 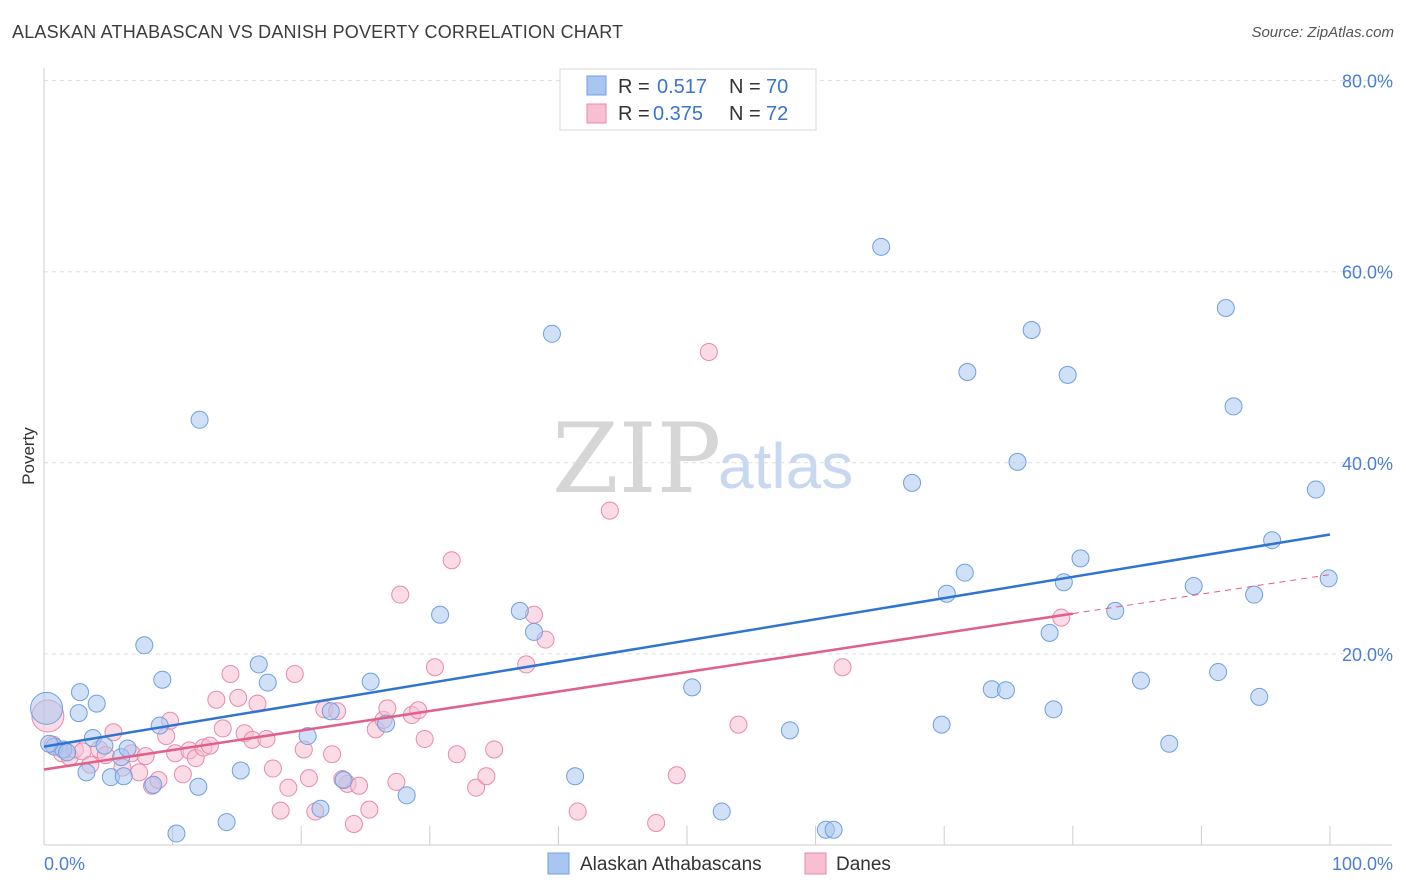 I want to click on bottom-legend: Alaskan Athabascans Danes, so click(x=719, y=863).